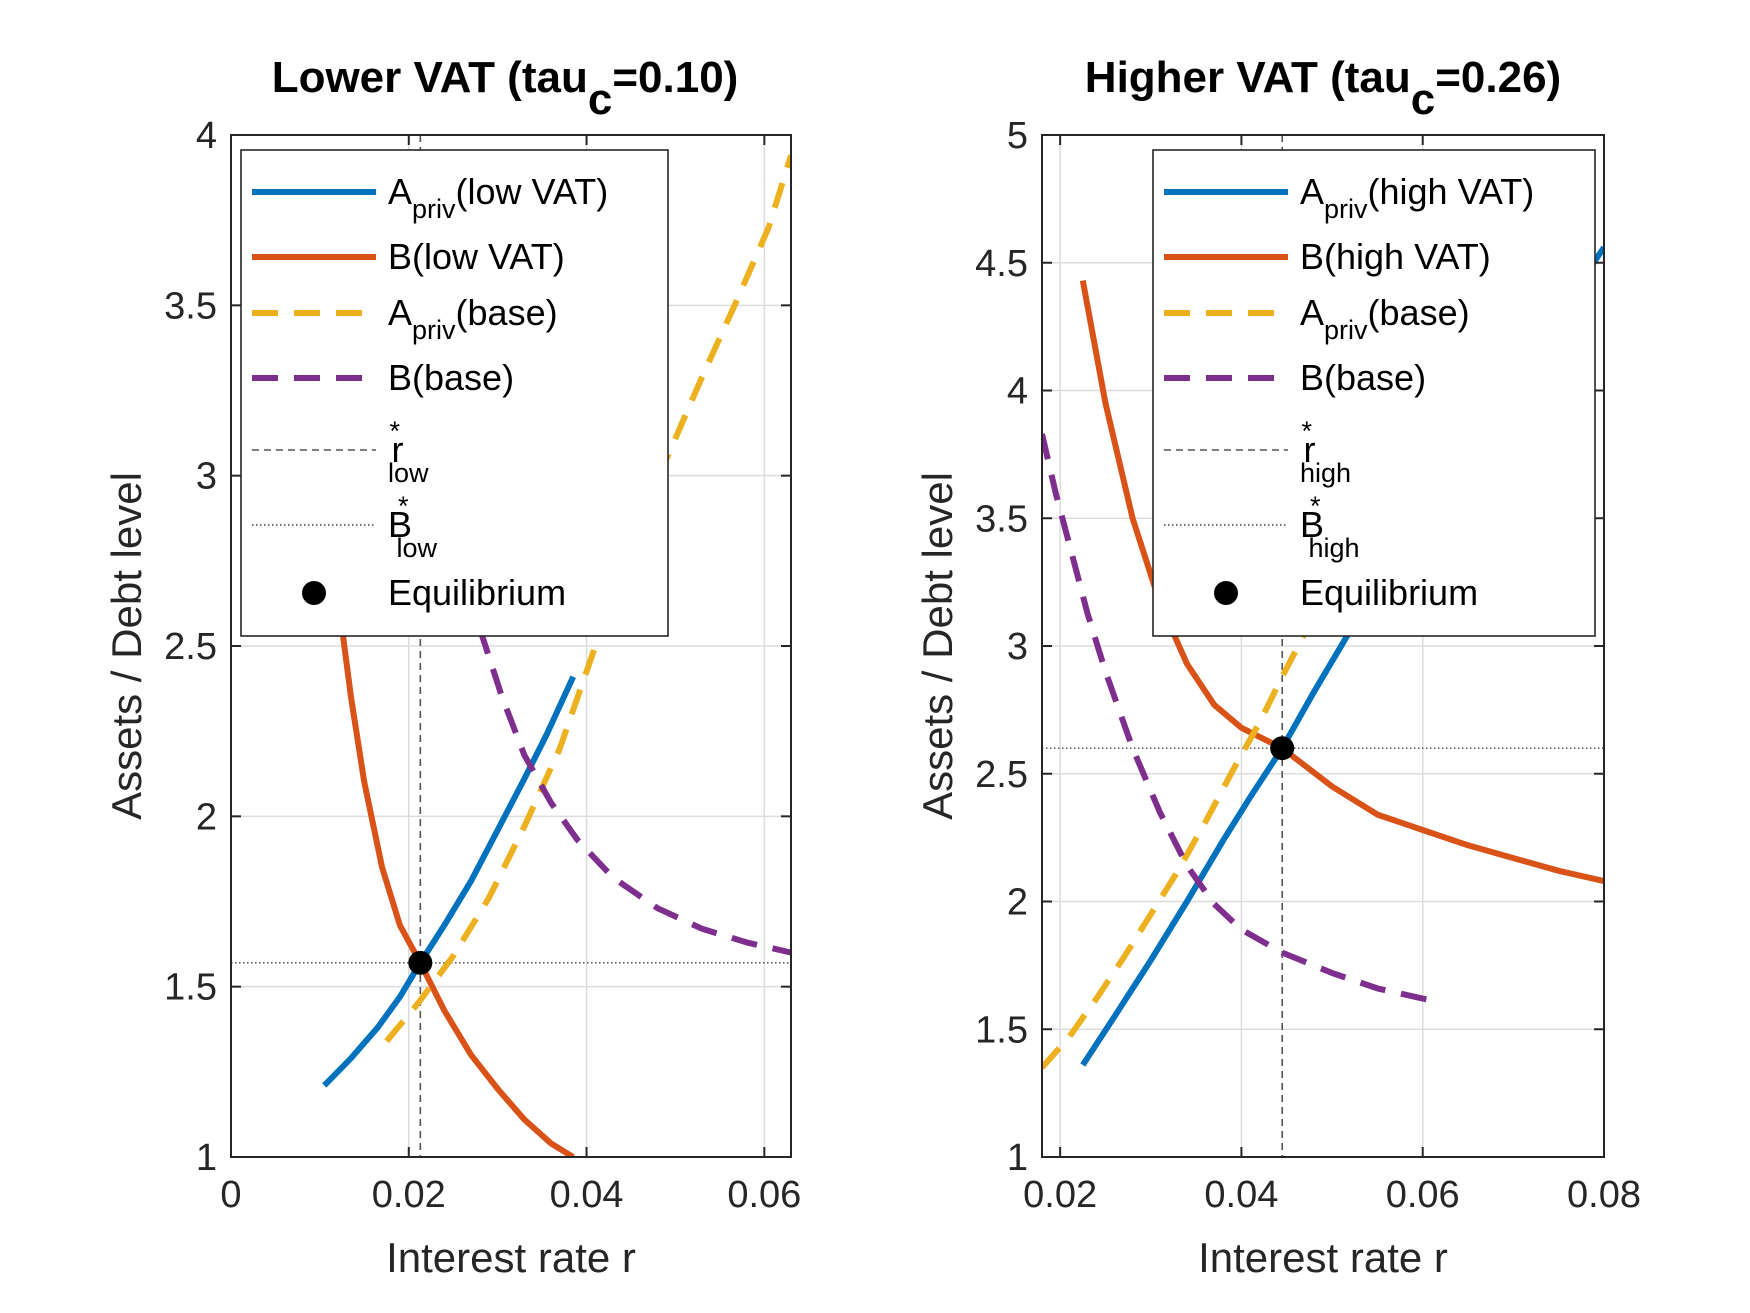  Describe the element at coordinates (1001, 264) in the screenshot. I see `y-tick-label: 4.5` at that location.